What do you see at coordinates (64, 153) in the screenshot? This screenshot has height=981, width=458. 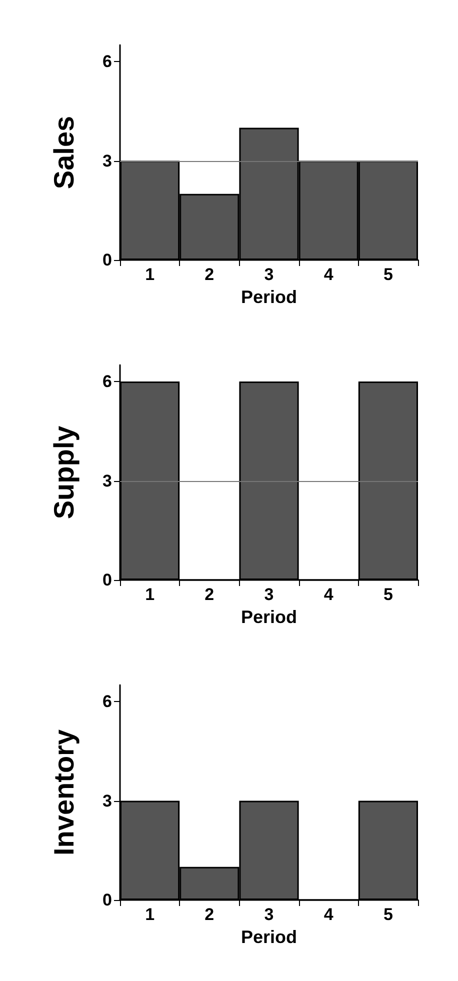 I see `y-axis-title: Sales` at bounding box center [64, 153].